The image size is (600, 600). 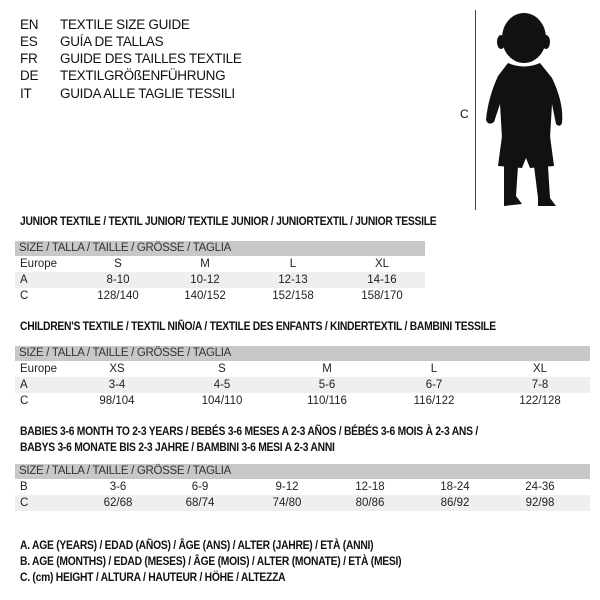 I want to click on table-row: Europe XS S M L XL, so click(x=302, y=369).